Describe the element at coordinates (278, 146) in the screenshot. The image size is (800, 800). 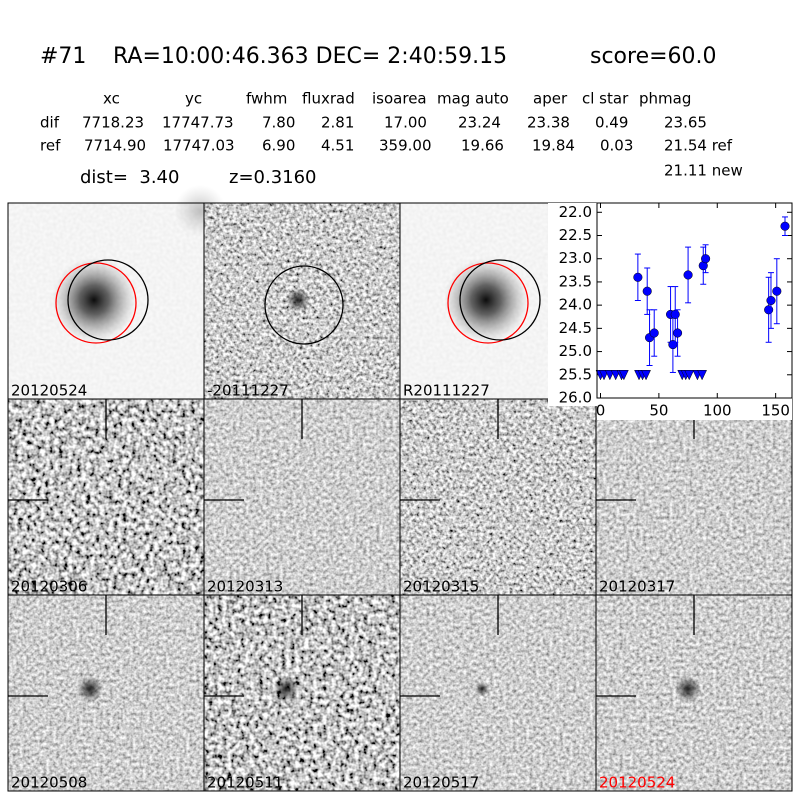
I see `table-cell: 6.90` at that location.